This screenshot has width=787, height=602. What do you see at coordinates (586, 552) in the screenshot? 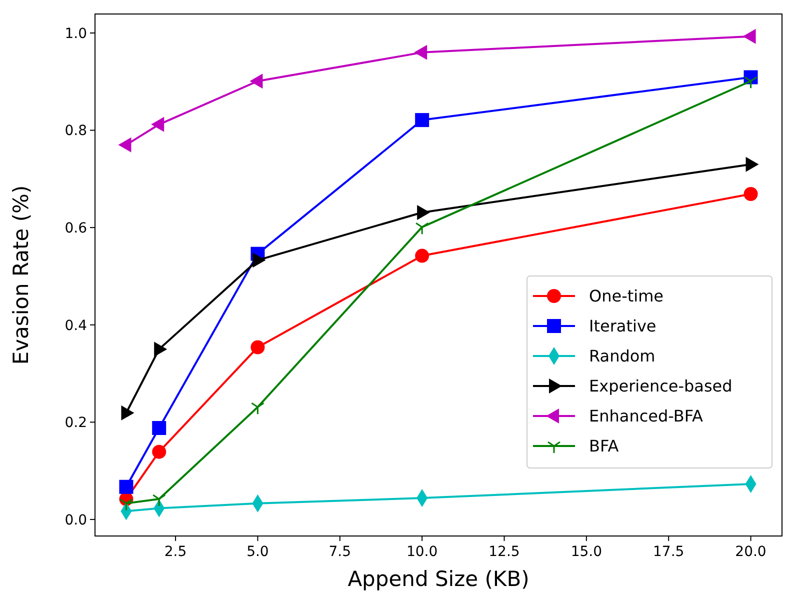
I see `x-tick-label: 15.0` at bounding box center [586, 552].